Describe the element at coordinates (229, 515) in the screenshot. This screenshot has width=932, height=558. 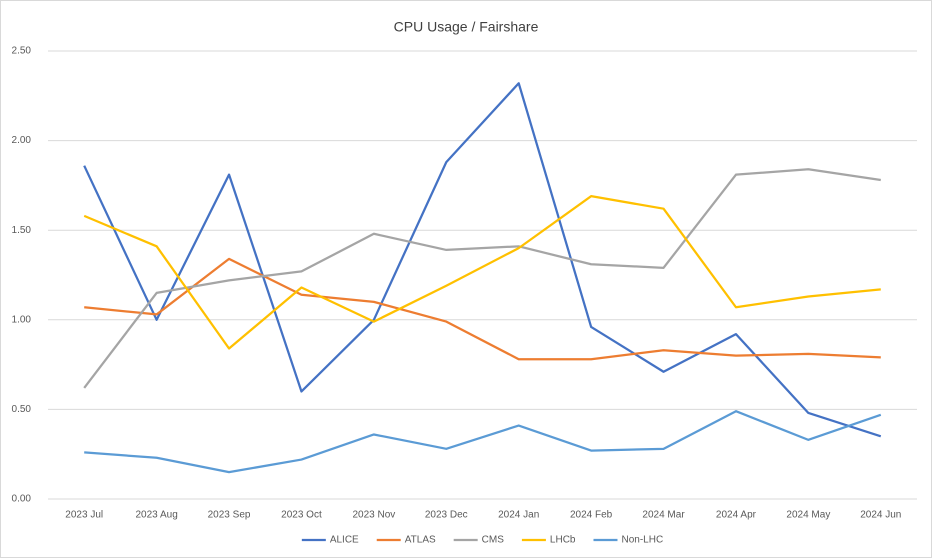
I see `x-tick-label: 2023 Sep` at that location.